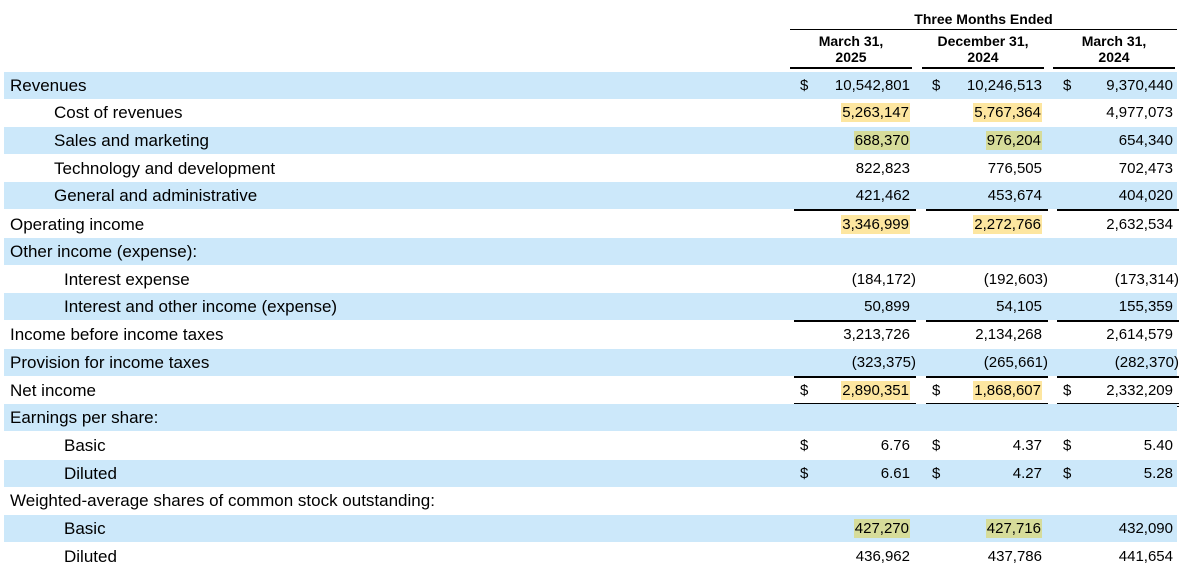 This screenshot has height=576, width=1194. What do you see at coordinates (1015, 279) in the screenshot?
I see `value-dec-2024: (192,603)` at bounding box center [1015, 279].